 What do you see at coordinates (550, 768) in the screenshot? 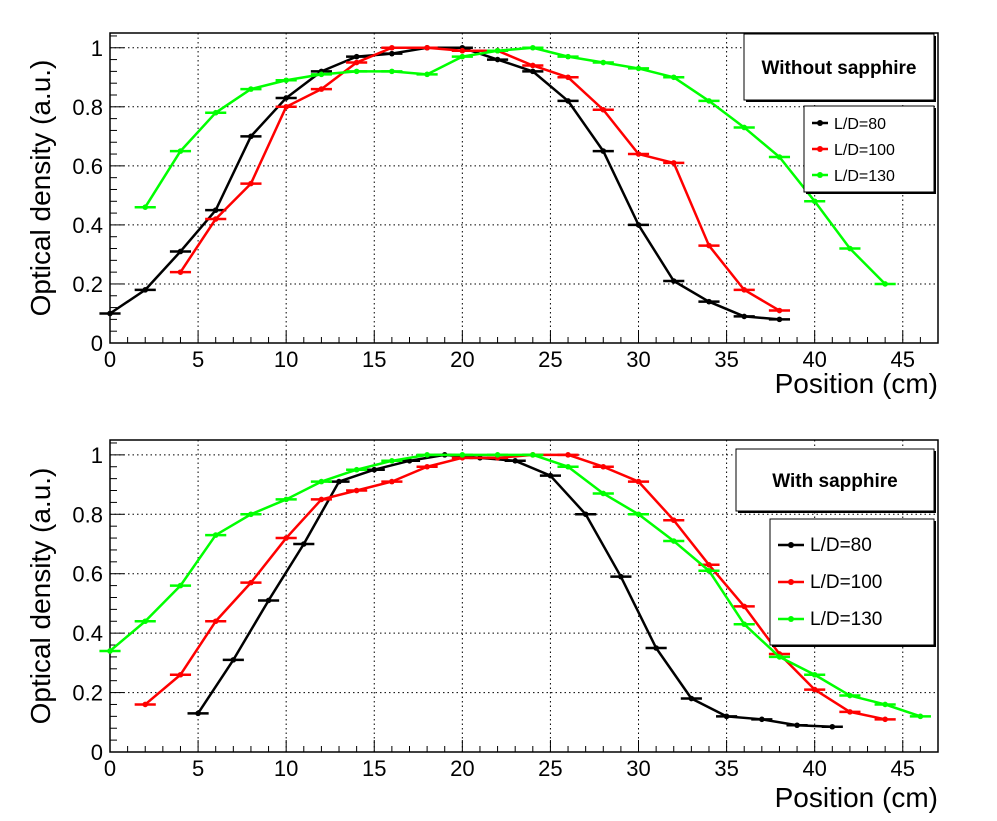
I see `x-tick-label: 25` at bounding box center [550, 768].